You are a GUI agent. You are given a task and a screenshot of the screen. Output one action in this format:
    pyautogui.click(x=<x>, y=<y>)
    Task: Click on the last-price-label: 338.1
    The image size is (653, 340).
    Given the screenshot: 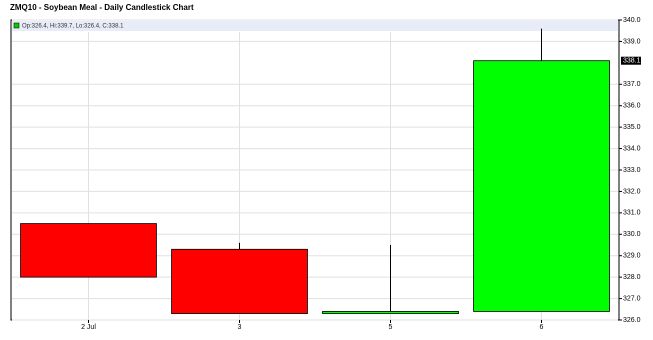 What is the action you would take?
    pyautogui.click(x=632, y=61)
    